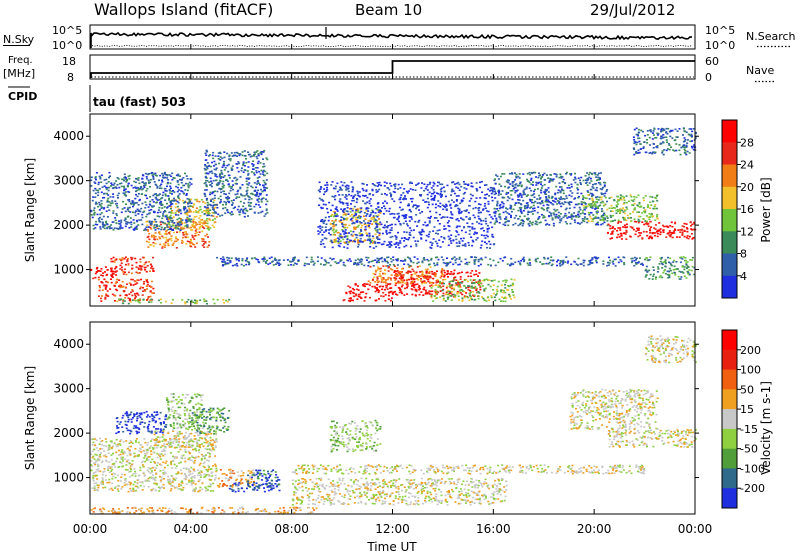  I want to click on nsky-trace, so click(391, 39).